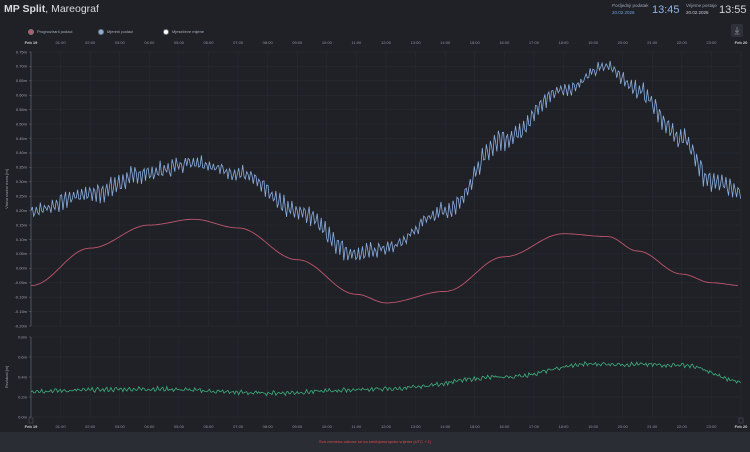 The image size is (750, 452). I want to click on range-handle-left, so click(31, 420).